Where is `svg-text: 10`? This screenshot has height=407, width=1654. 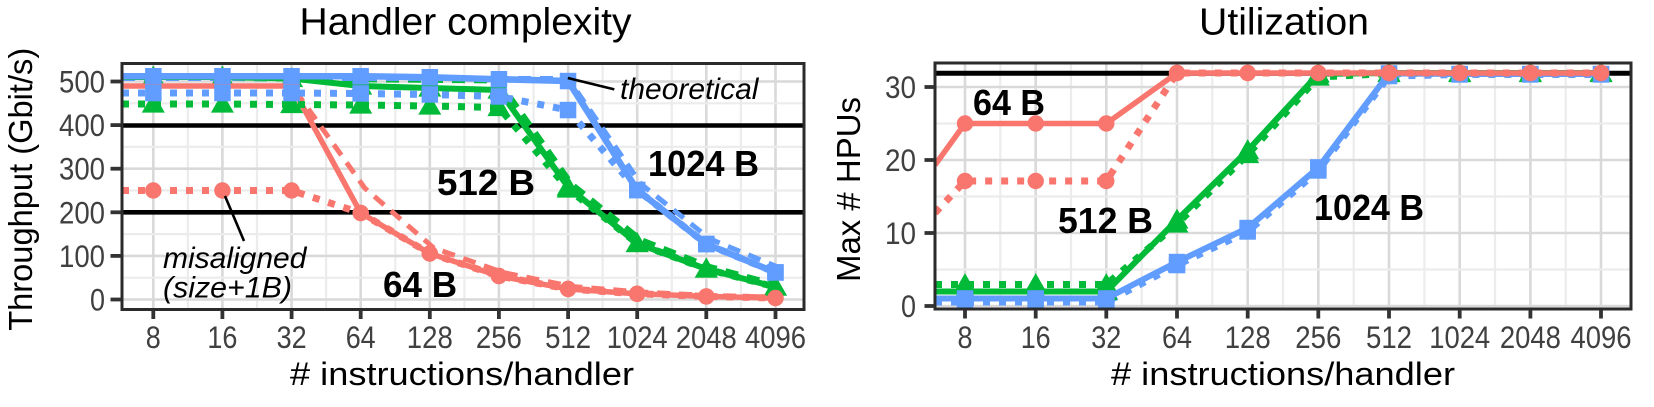 svg-text: 10 is located at coordinates (900, 233).